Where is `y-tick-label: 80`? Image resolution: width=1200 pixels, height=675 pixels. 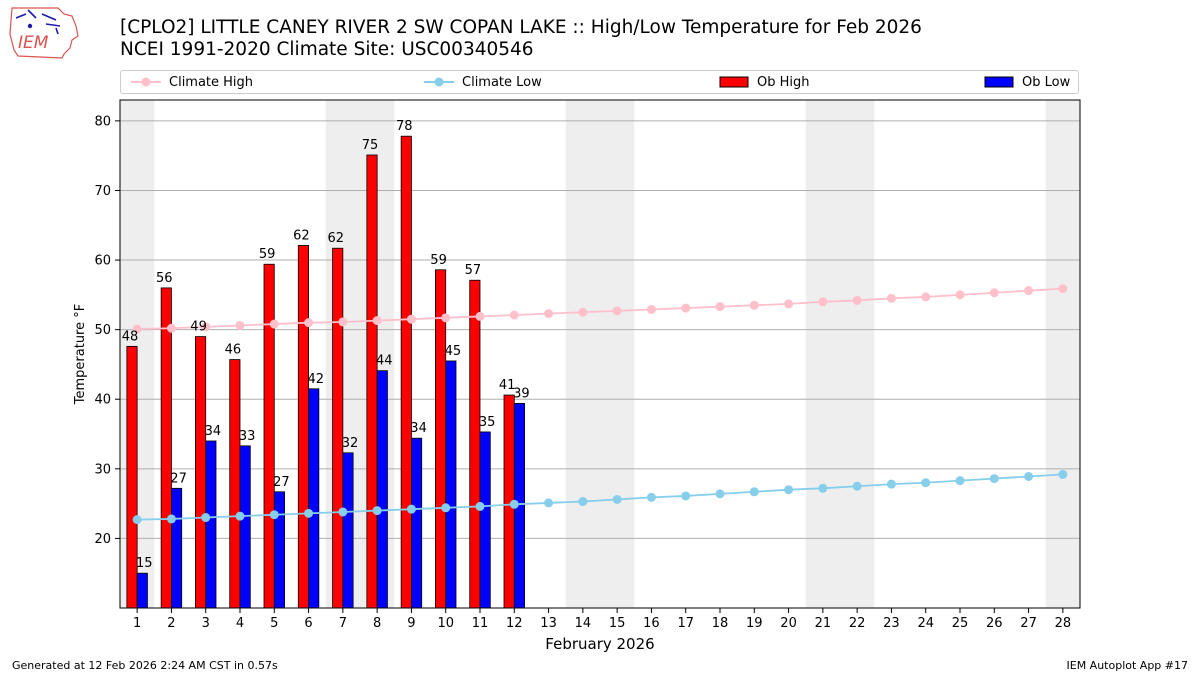
y-tick-label: 80 is located at coordinates (102, 121).